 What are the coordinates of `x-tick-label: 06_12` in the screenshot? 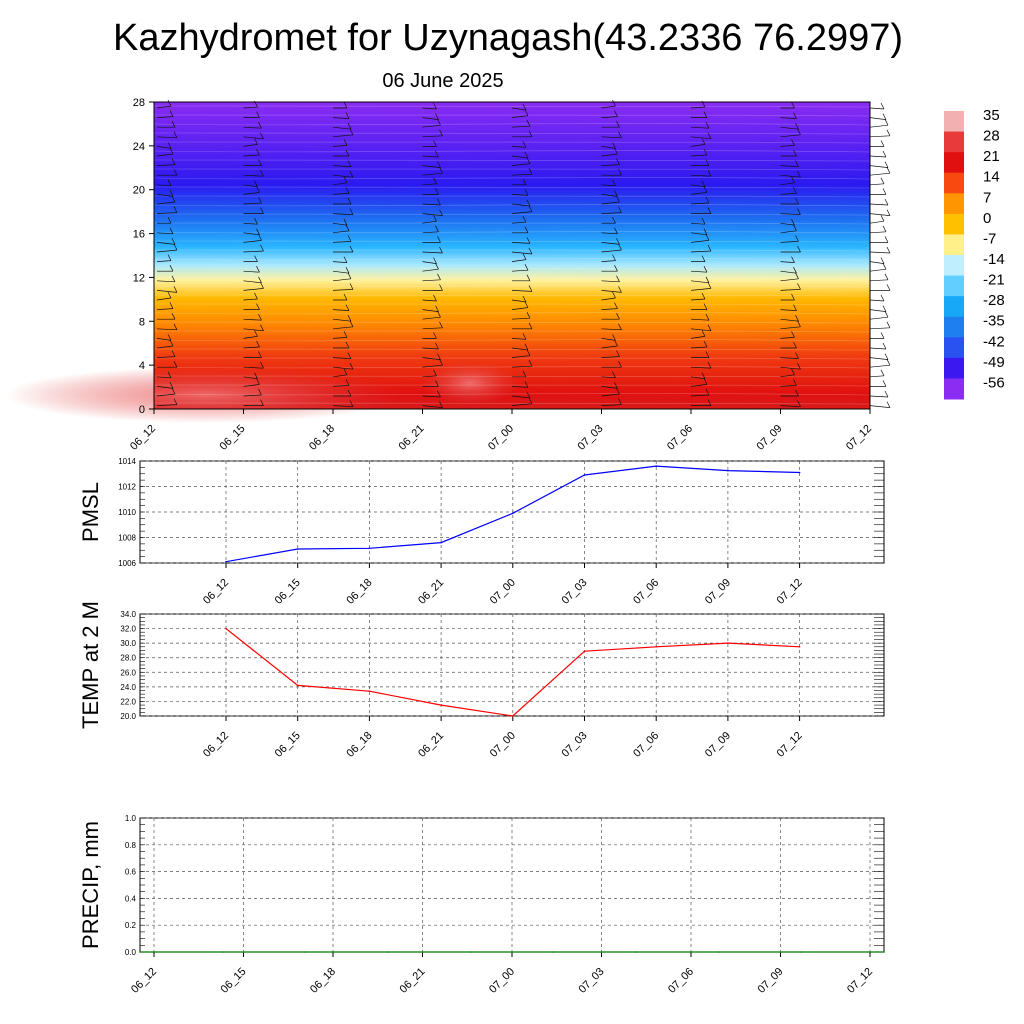 It's located at (143, 438).